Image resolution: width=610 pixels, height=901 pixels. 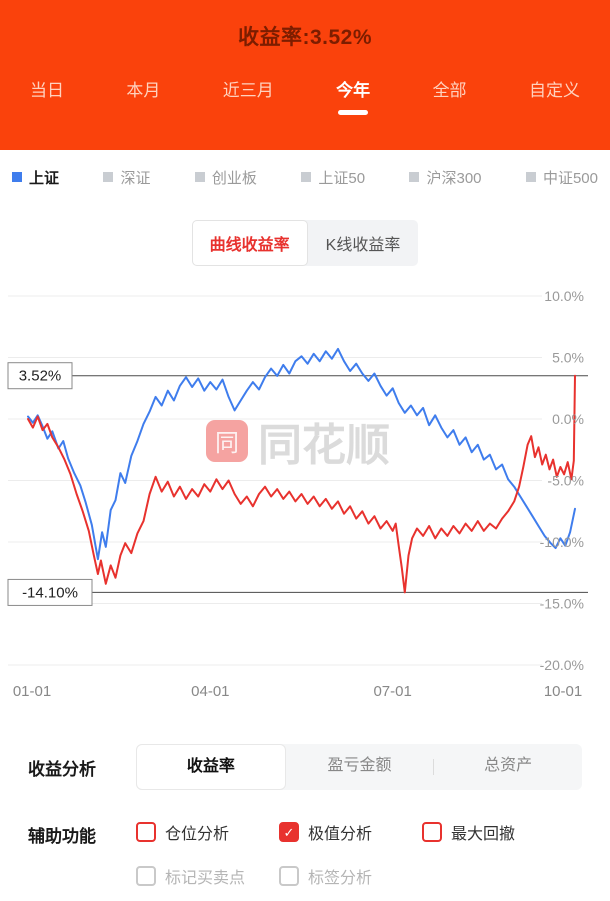 What do you see at coordinates (554, 90) in the screenshot?
I see `tab-label: 自定义` at bounding box center [554, 90].